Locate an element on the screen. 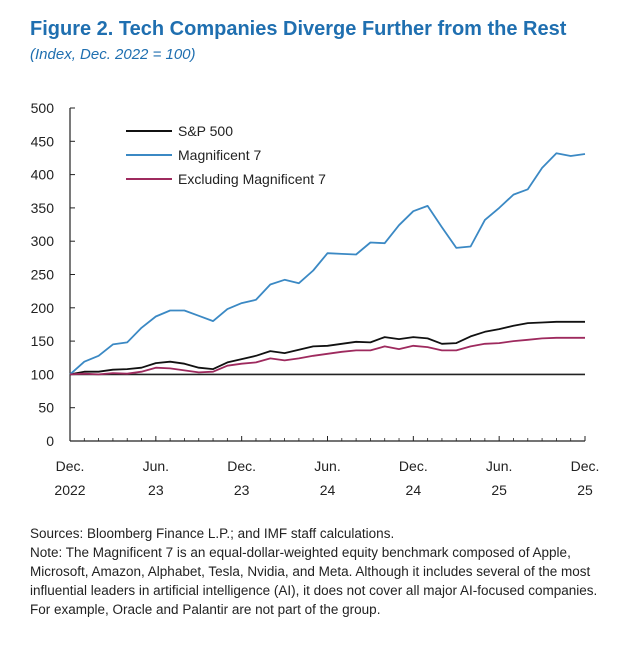 The height and width of the screenshot is (660, 624). y-tick-label: 450 is located at coordinates (43, 141).